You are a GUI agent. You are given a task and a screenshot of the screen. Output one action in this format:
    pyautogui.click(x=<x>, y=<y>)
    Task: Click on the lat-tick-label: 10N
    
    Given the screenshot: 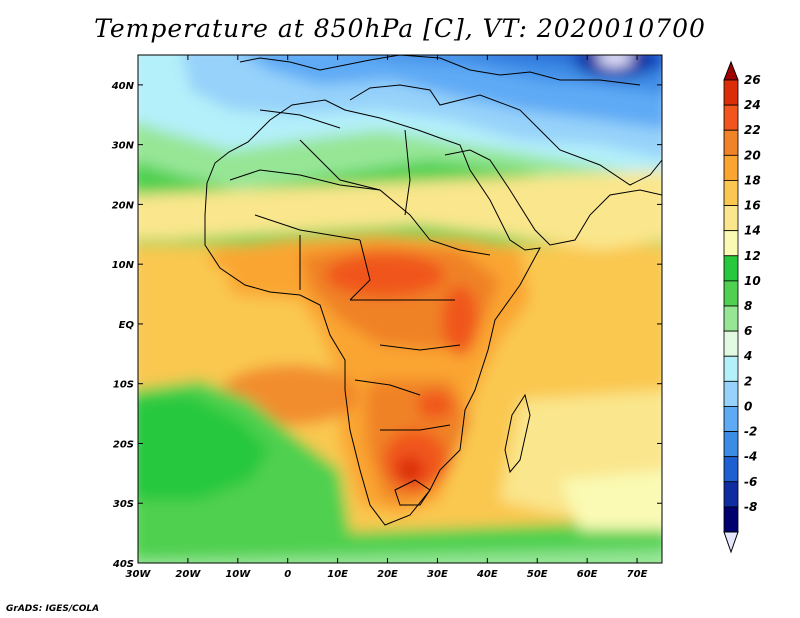 What is the action you would take?
    pyautogui.click(x=123, y=265)
    